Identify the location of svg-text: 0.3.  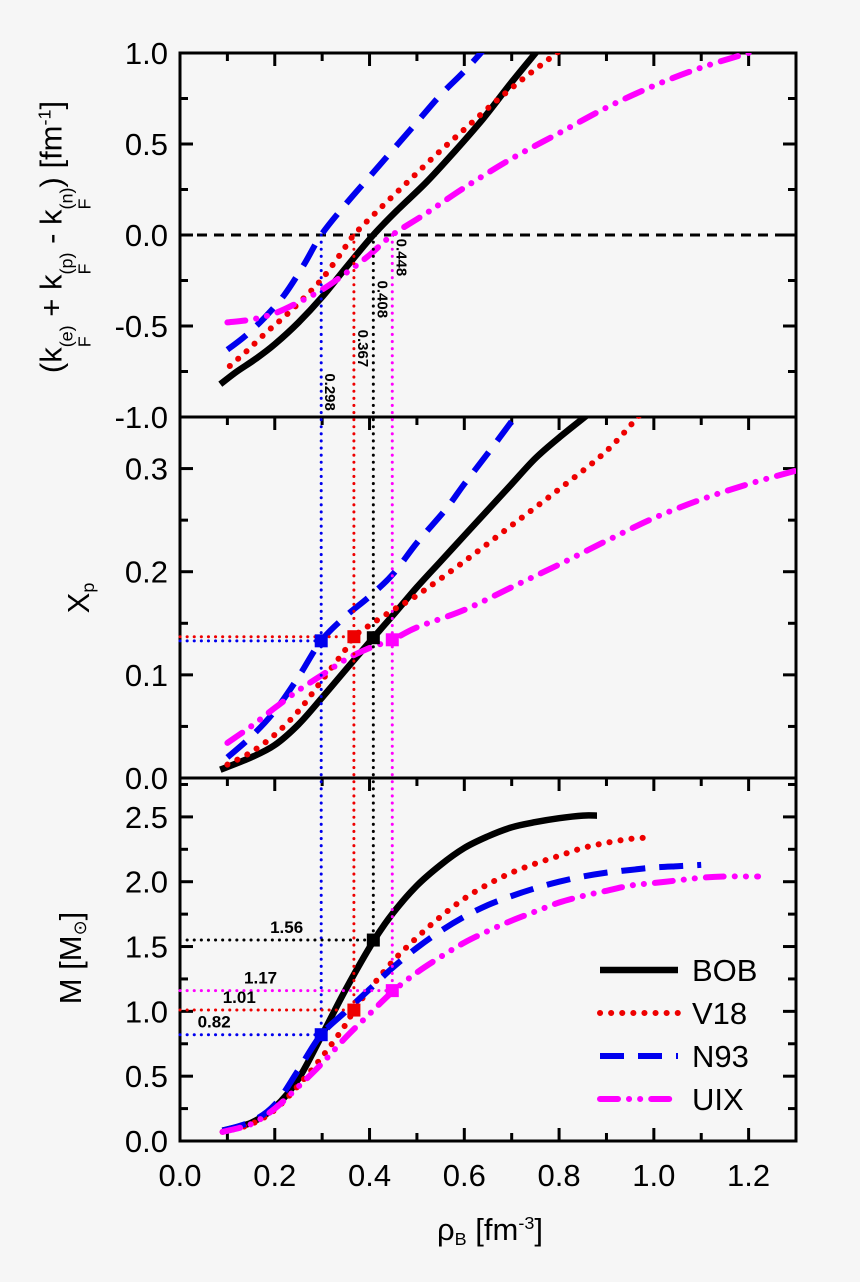
(146, 469).